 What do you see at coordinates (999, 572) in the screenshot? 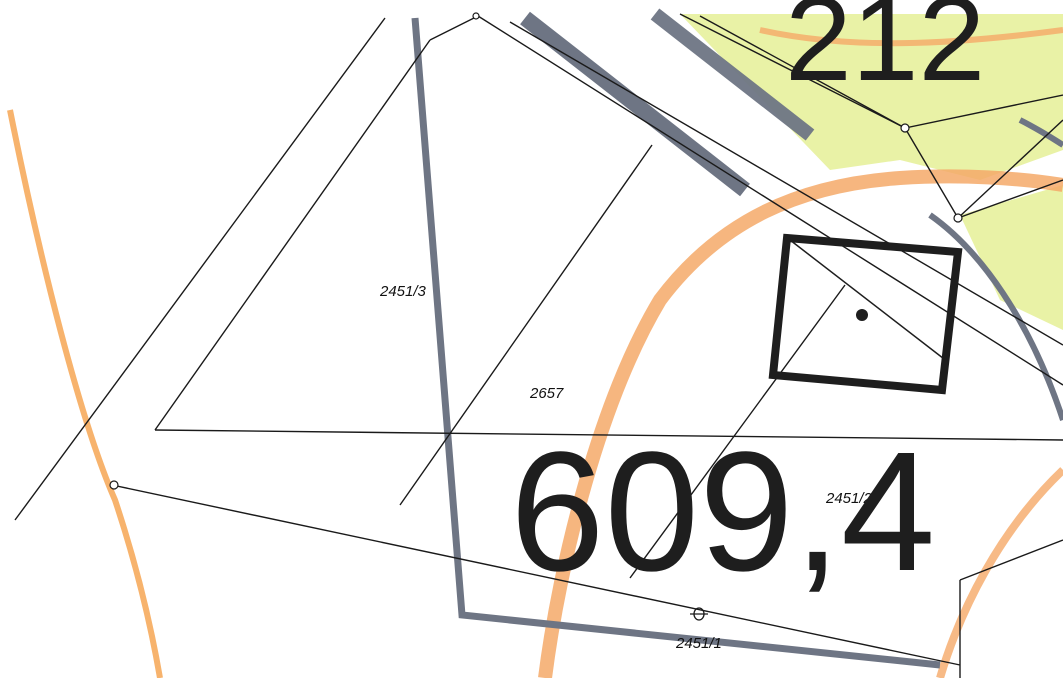
I see `contour-line-lower-right` at bounding box center [999, 572].